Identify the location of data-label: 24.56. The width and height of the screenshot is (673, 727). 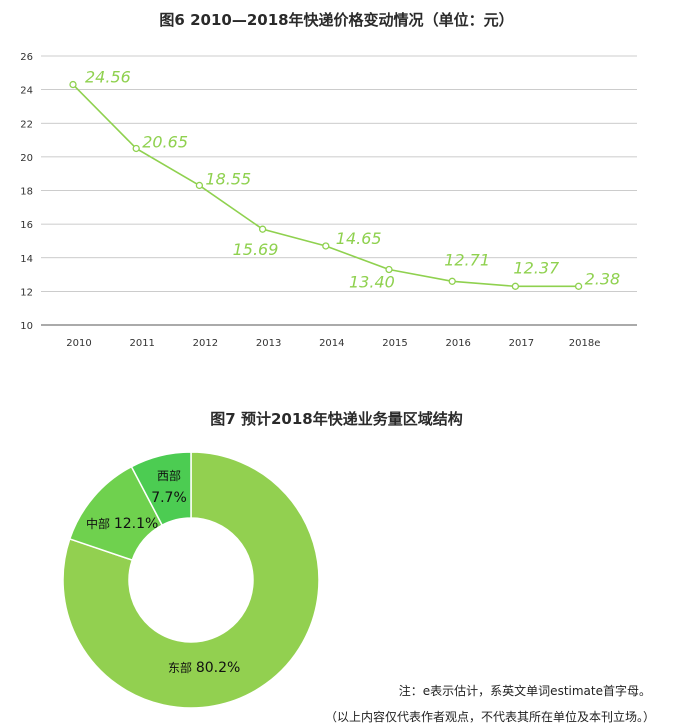
(108, 77).